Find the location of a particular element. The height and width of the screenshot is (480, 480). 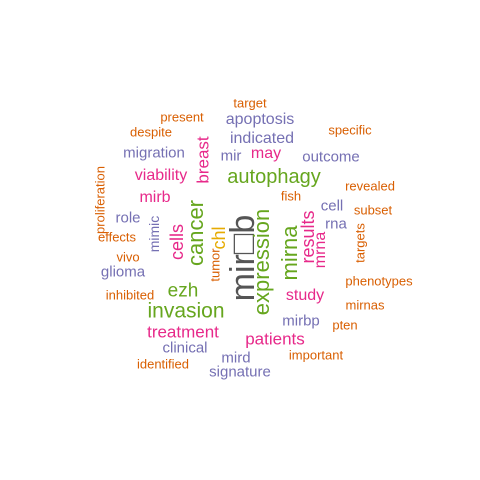

word-47: pten is located at coordinates (345, 325).